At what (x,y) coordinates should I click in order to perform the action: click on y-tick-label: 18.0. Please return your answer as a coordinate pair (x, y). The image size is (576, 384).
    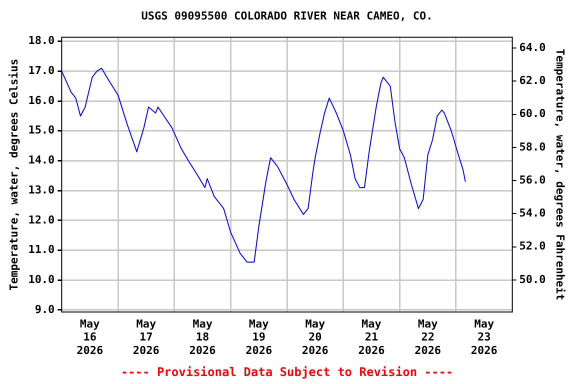
    Looking at the image, I should click on (41, 41).